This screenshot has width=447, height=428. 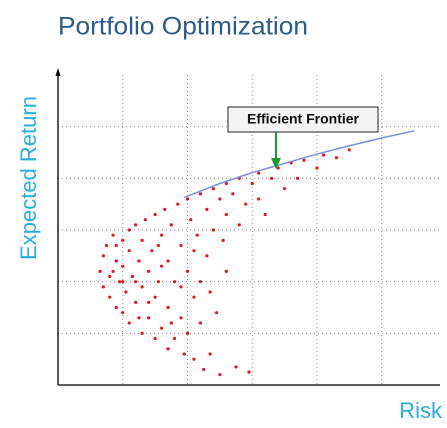 I want to click on annotation-arrowhead, so click(x=276, y=163).